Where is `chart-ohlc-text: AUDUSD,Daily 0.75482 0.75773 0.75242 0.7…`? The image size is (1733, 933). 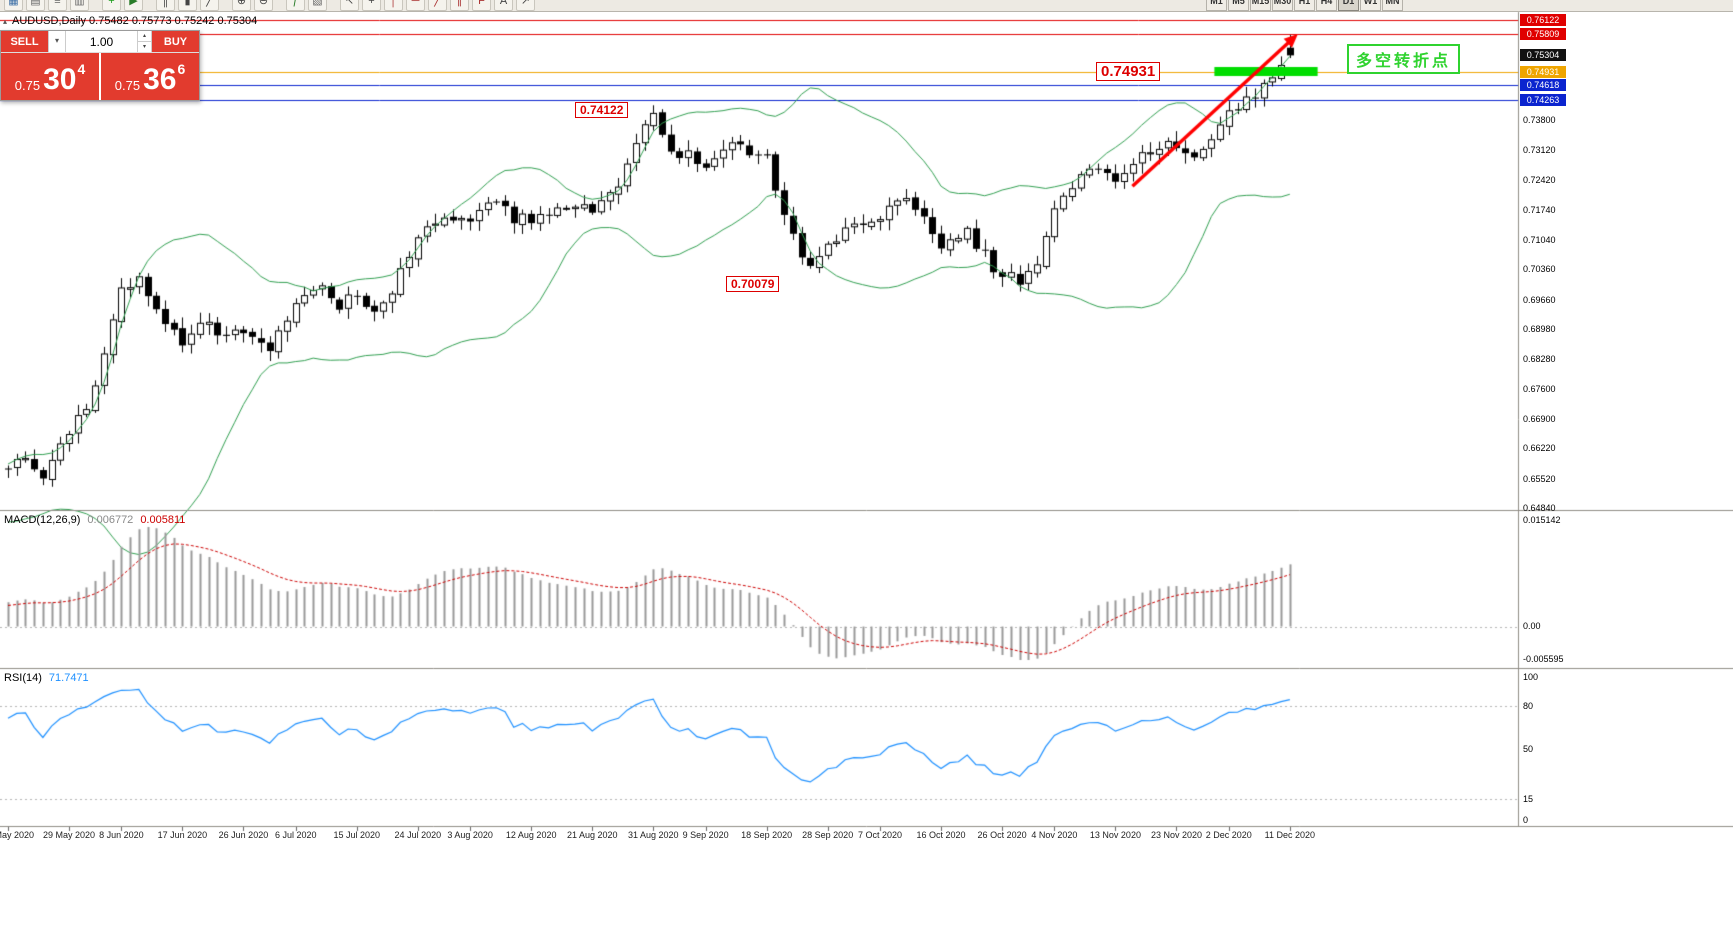
chart-ohlc-text: AUDUSD,Daily 0.75482 0.75773 0.75242 0.7… is located at coordinates (135, 21).